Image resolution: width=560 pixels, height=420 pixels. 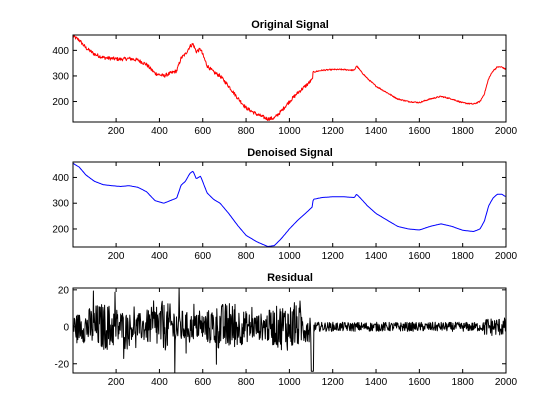 I want to click on denoised-signal-ytick-label: 400, so click(x=60, y=178).